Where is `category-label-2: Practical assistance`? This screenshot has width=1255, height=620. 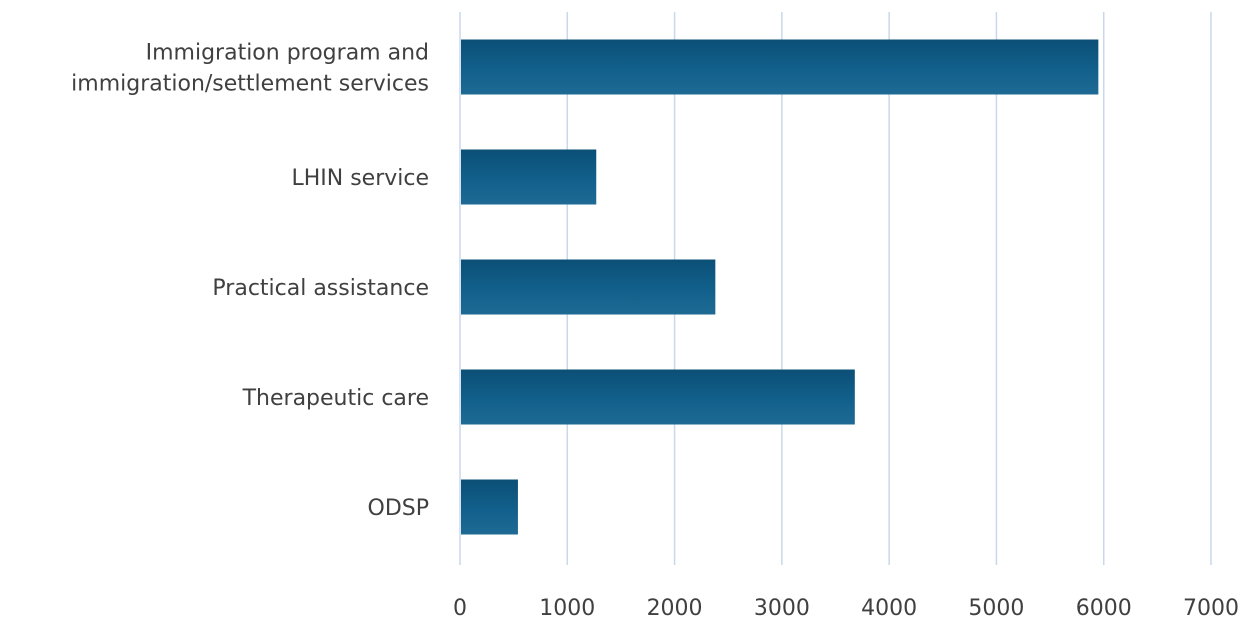 category-label-2: Practical assistance is located at coordinates (320, 288).